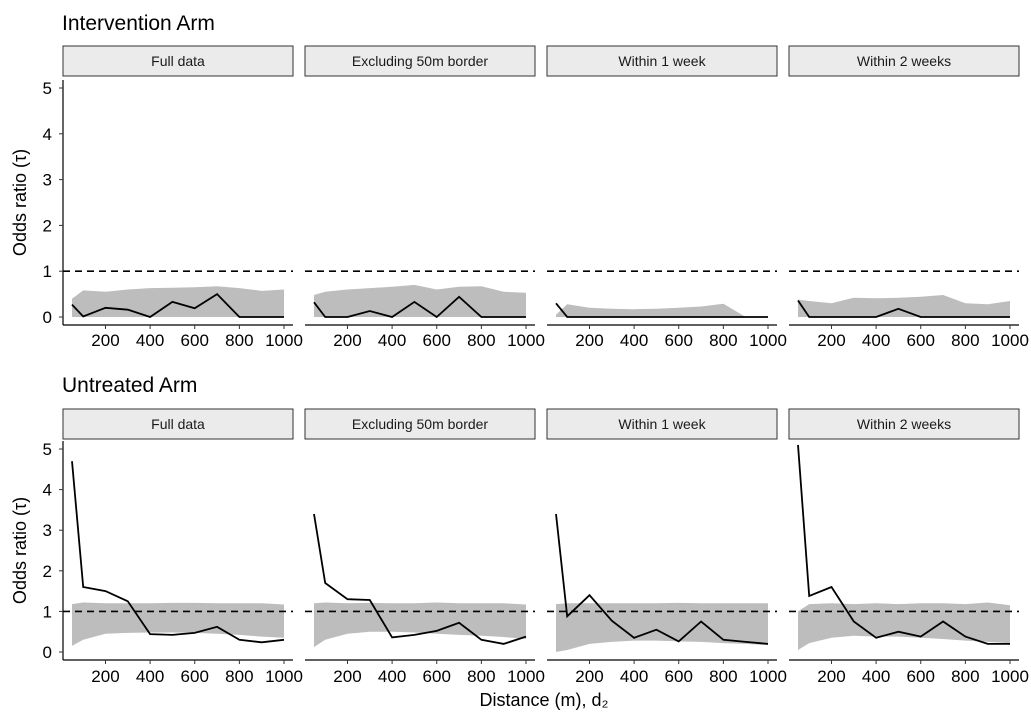 This screenshot has width=1031, height=719. I want to click on panel-title: Untreated Arm, so click(129, 385).